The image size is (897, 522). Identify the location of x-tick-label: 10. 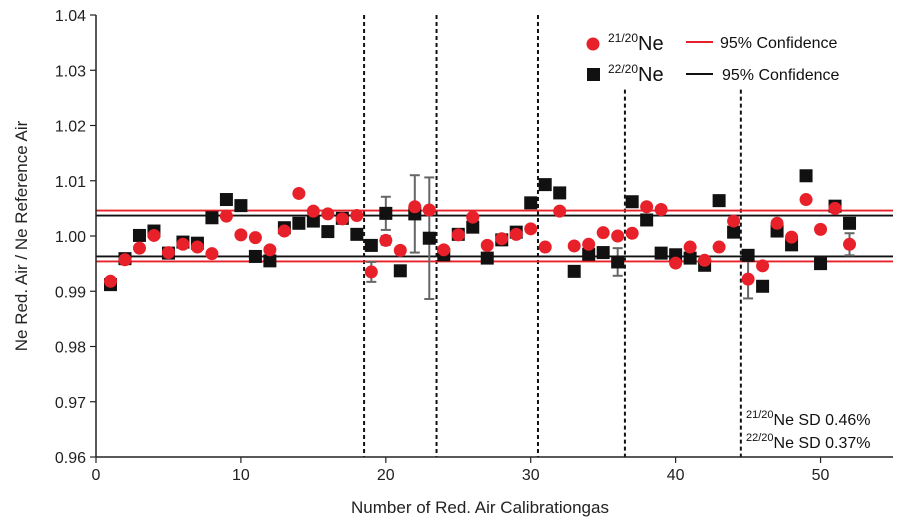
(241, 475).